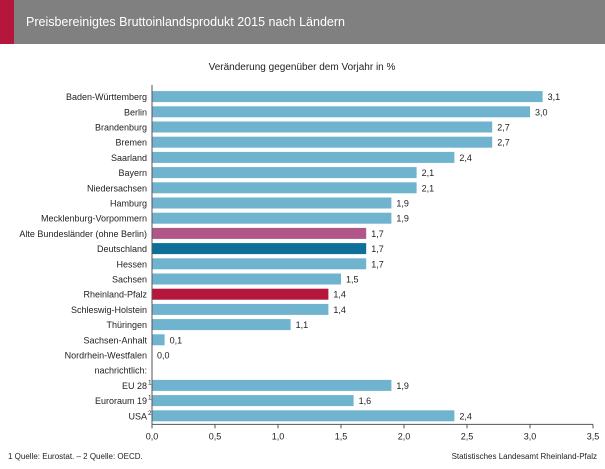 The image size is (605, 469). Describe the element at coordinates (302, 325) in the screenshot. I see `value-label: 1,1` at that location.